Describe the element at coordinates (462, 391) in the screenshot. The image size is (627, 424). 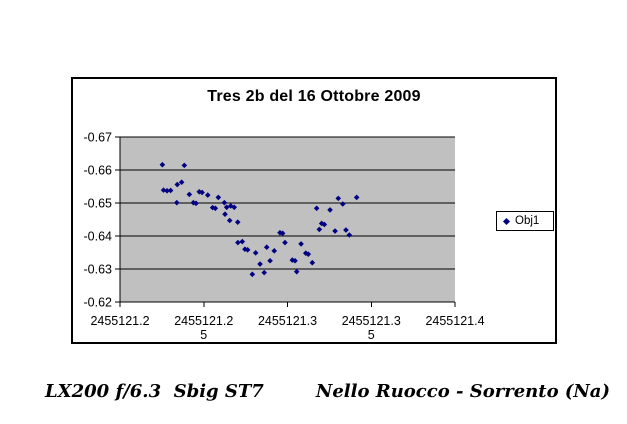
I see `caption-author: Nello Ruocco - Sorrento (Na)` at that location.